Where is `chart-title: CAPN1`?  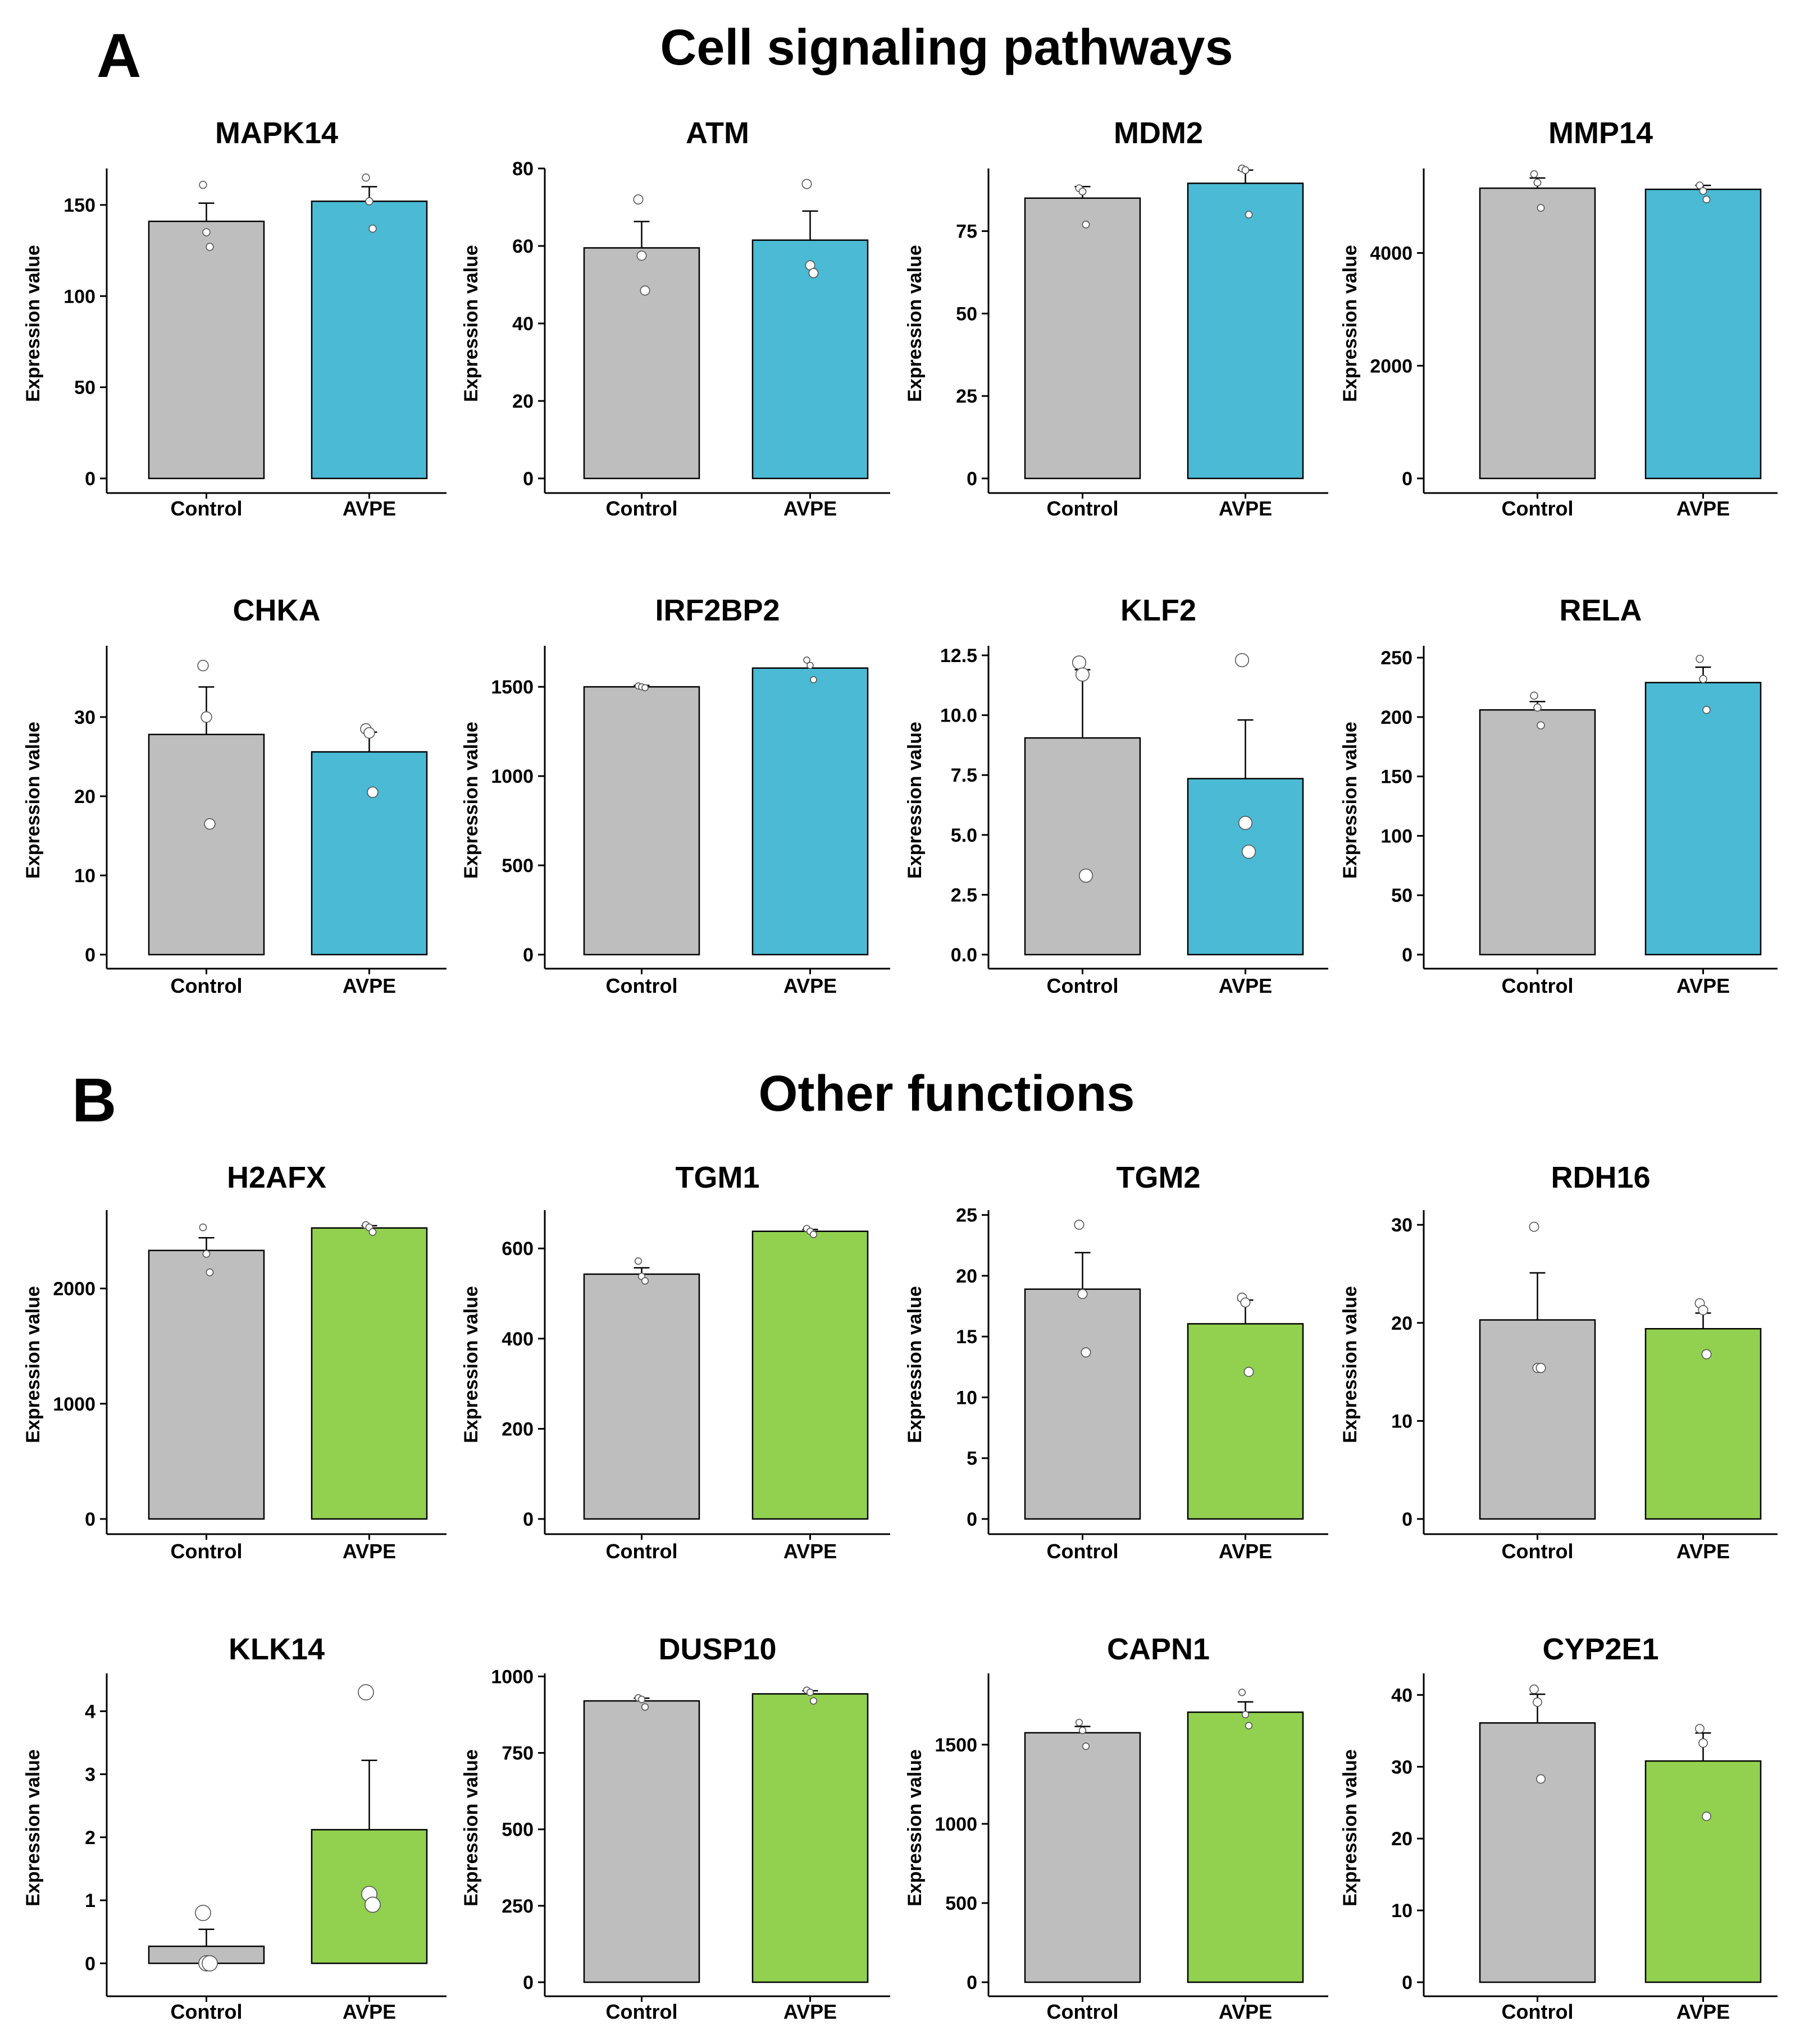
chart-title: CAPN1 is located at coordinates (1158, 1649).